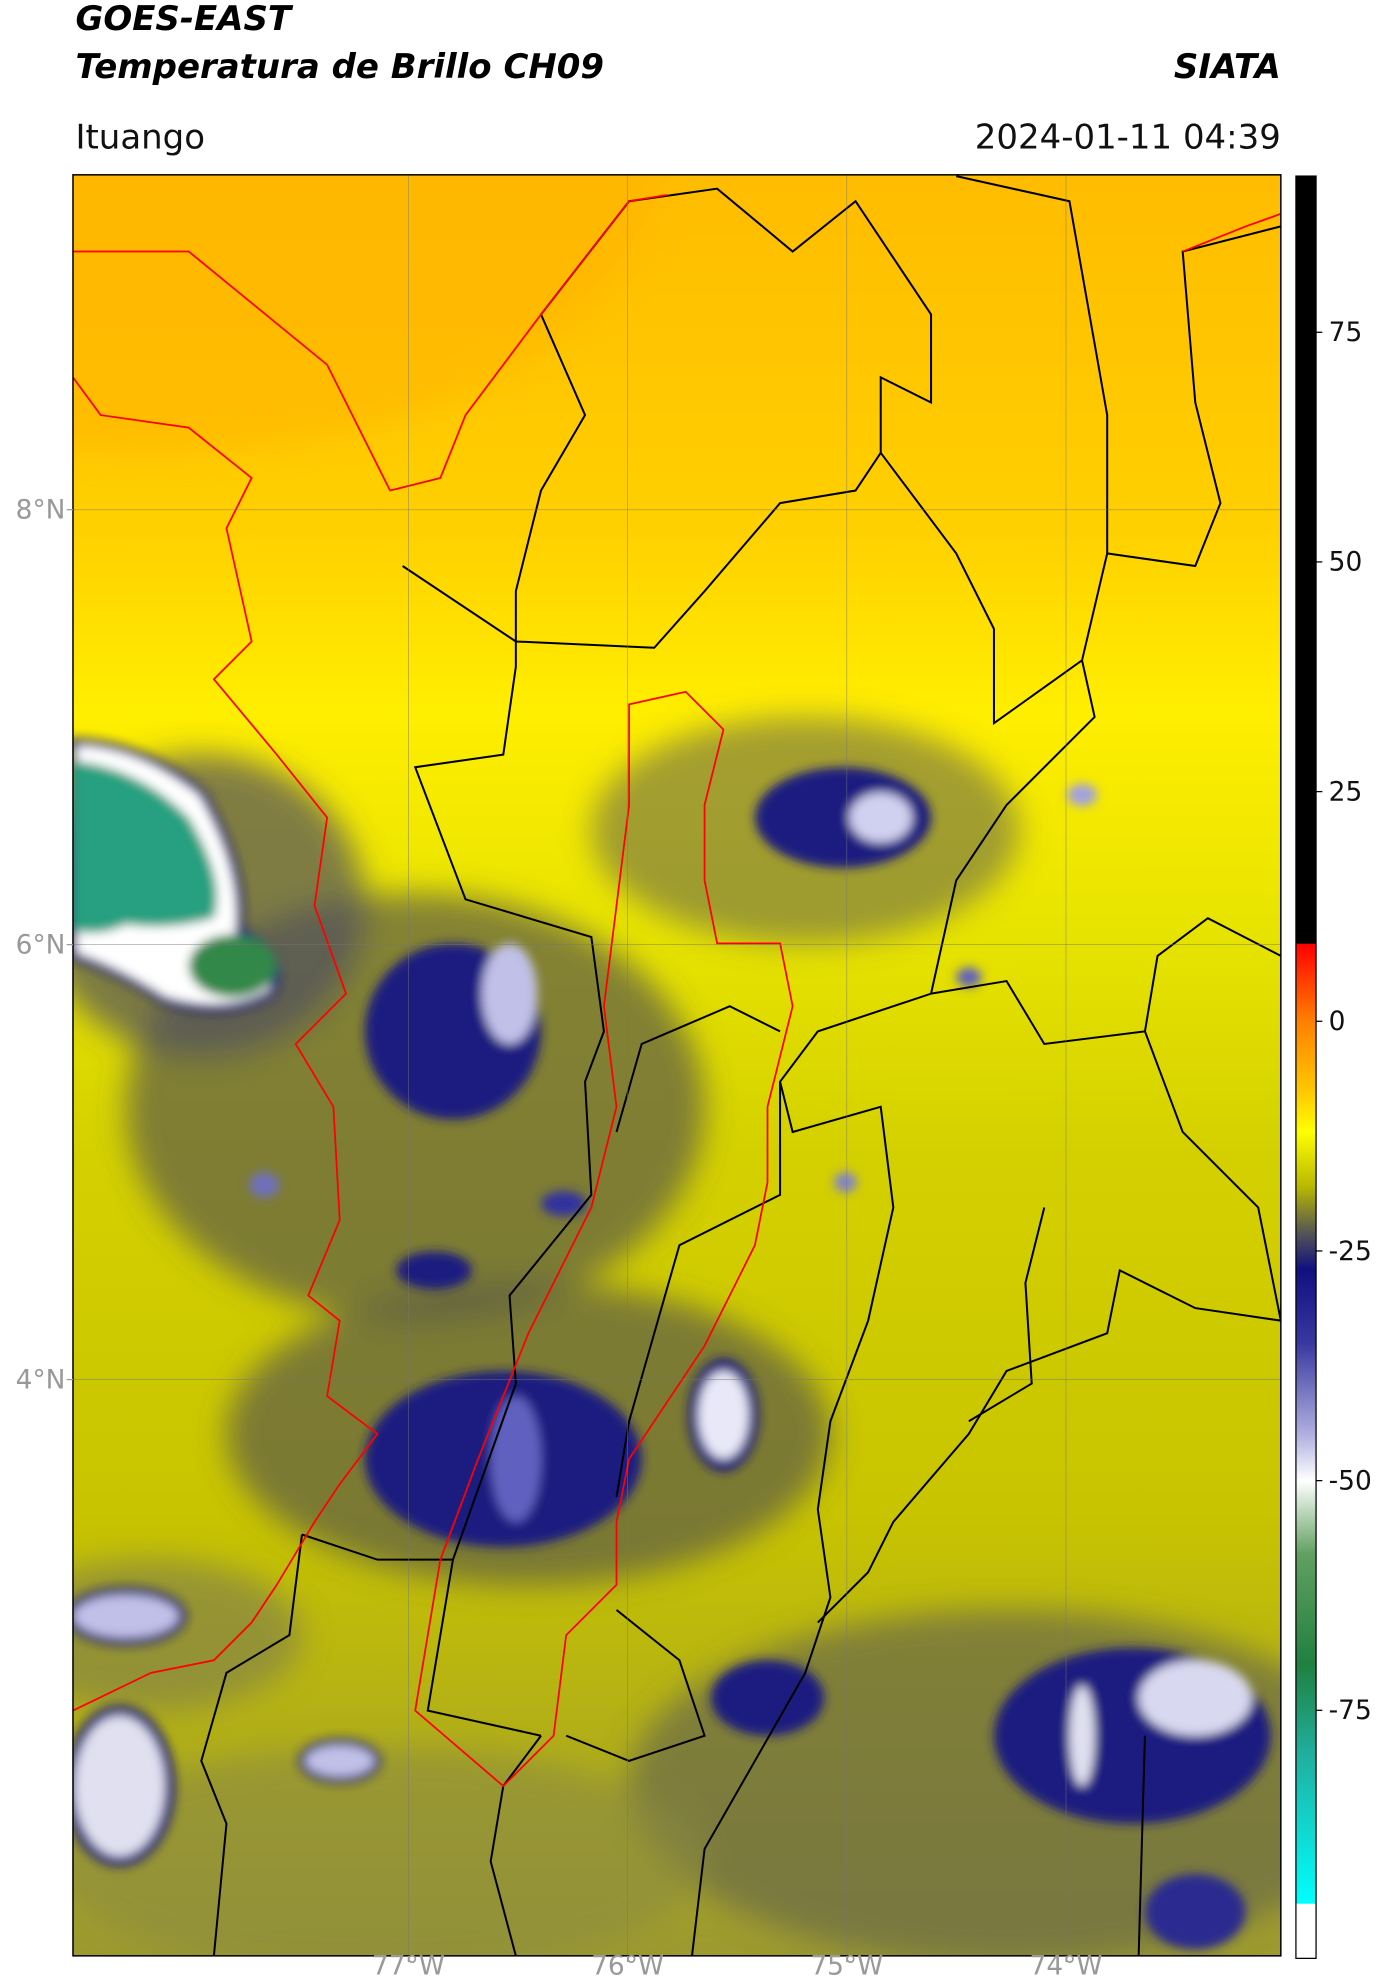 The width and height of the screenshot is (1384, 1981). I want to click on x-tick-label: 77°W, so click(408, 1966).